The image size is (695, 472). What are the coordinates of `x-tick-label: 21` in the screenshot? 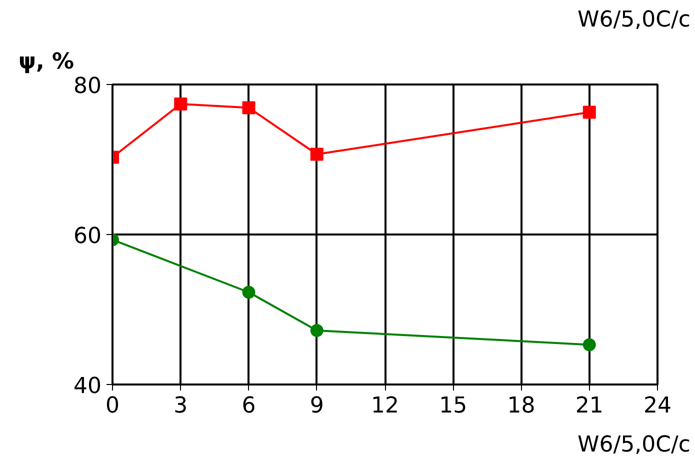 It's located at (589, 406).